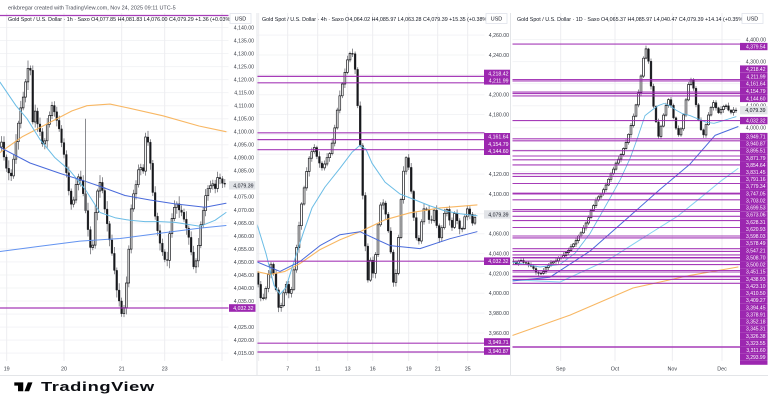 This screenshot has height=400, width=768. I want to click on svg-text: 4,300.00, so click(756, 63).